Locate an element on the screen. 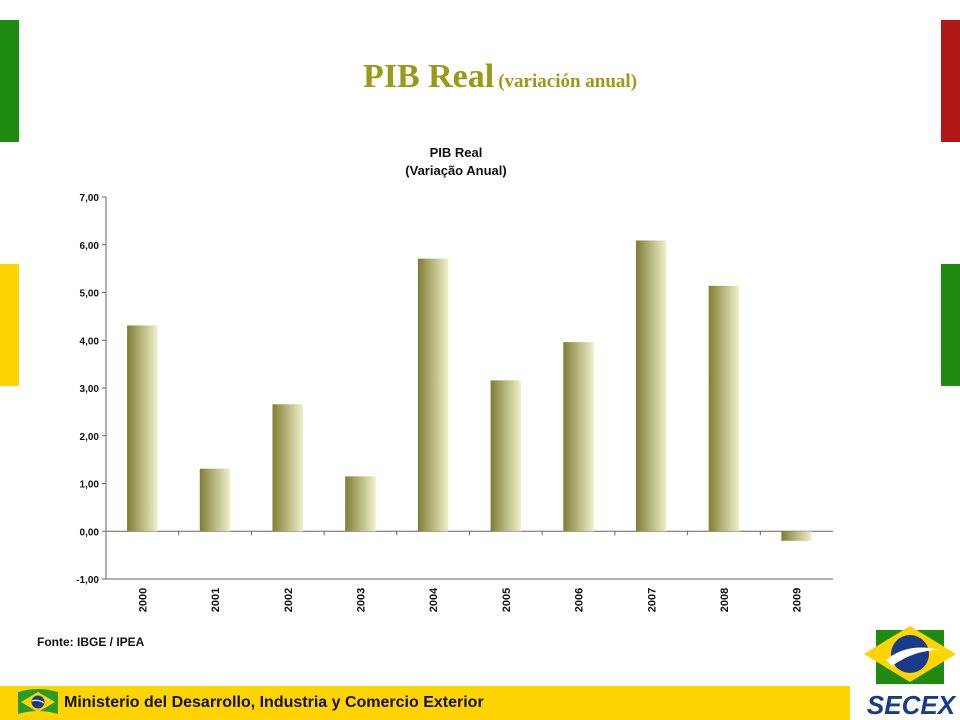 The width and height of the screenshot is (960, 720). bar-2001 is located at coordinates (215, 500).